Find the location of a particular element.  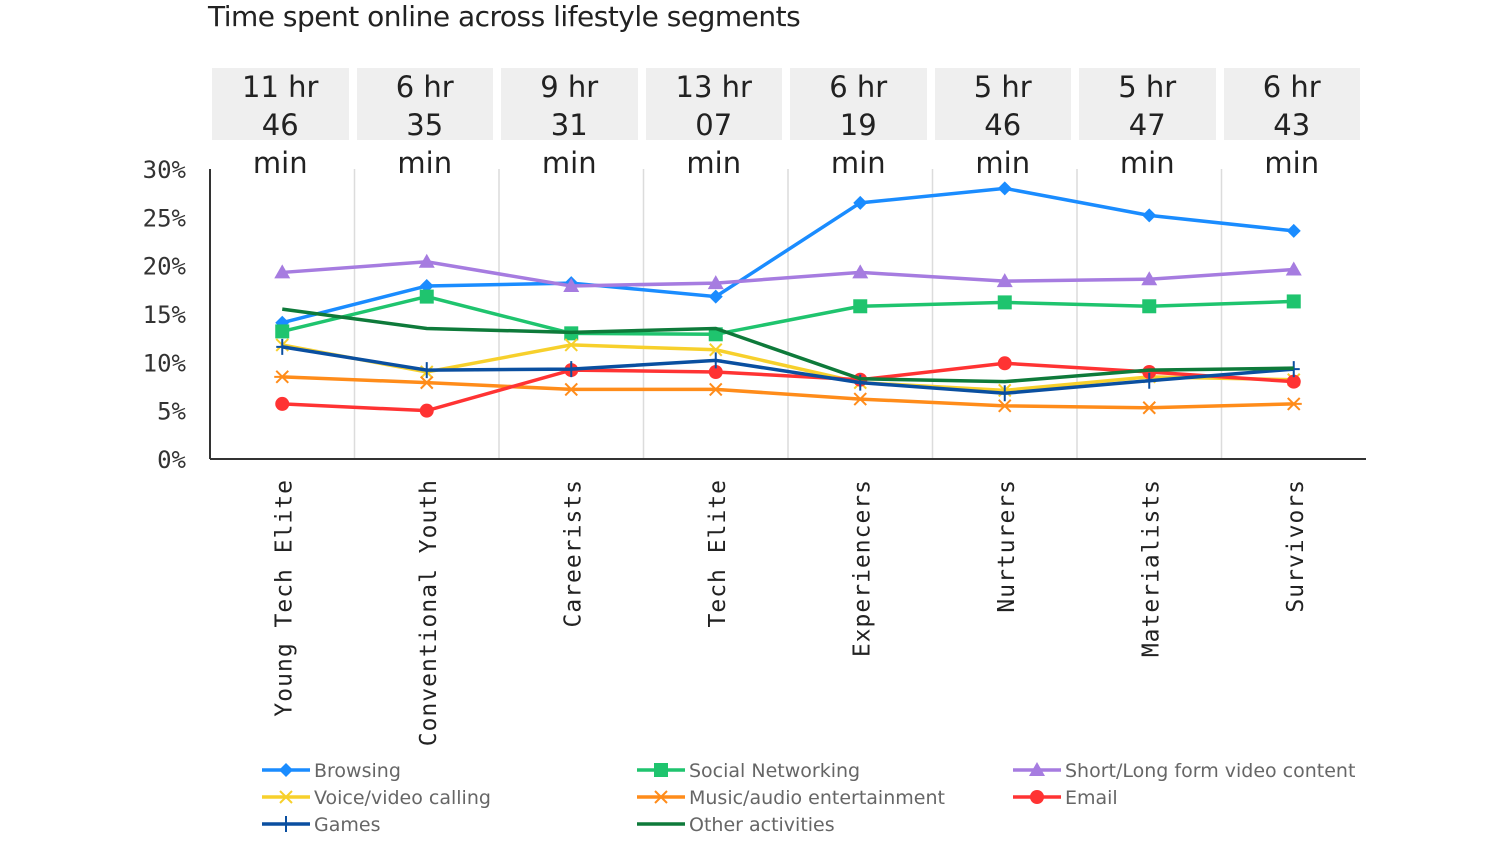

y-tick-label: 30% is located at coordinates (165, 170).